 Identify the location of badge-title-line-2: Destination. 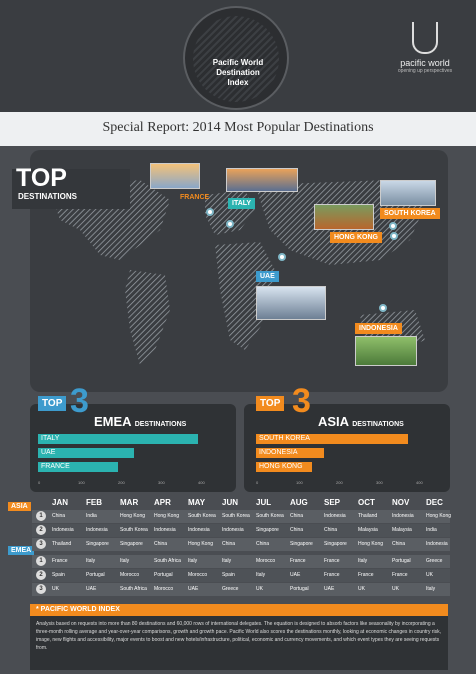
(238, 72).